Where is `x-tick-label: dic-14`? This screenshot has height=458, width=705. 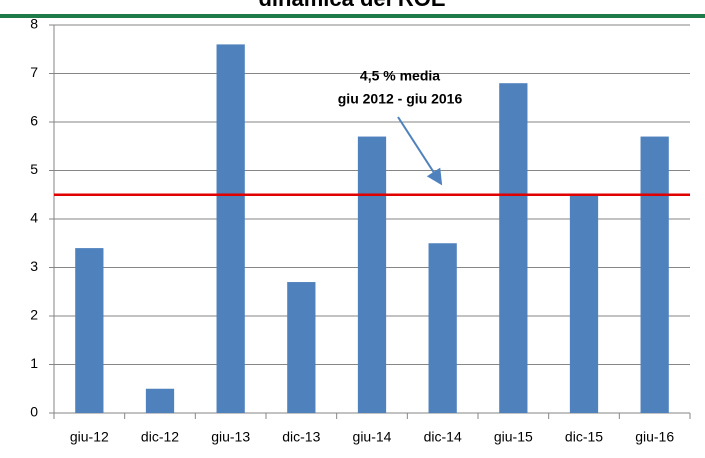
x-tick-label: dic-14 is located at coordinates (443, 437).